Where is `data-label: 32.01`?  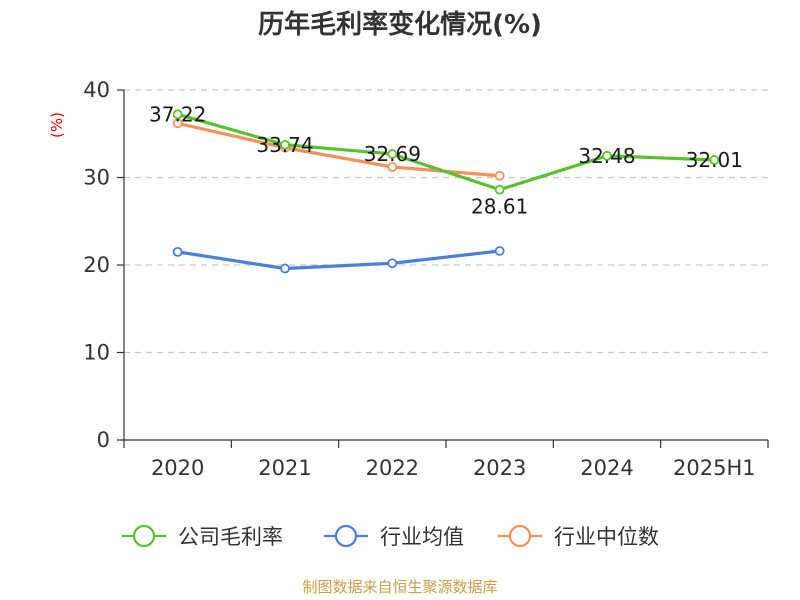
data-label: 32.01 is located at coordinates (714, 160).